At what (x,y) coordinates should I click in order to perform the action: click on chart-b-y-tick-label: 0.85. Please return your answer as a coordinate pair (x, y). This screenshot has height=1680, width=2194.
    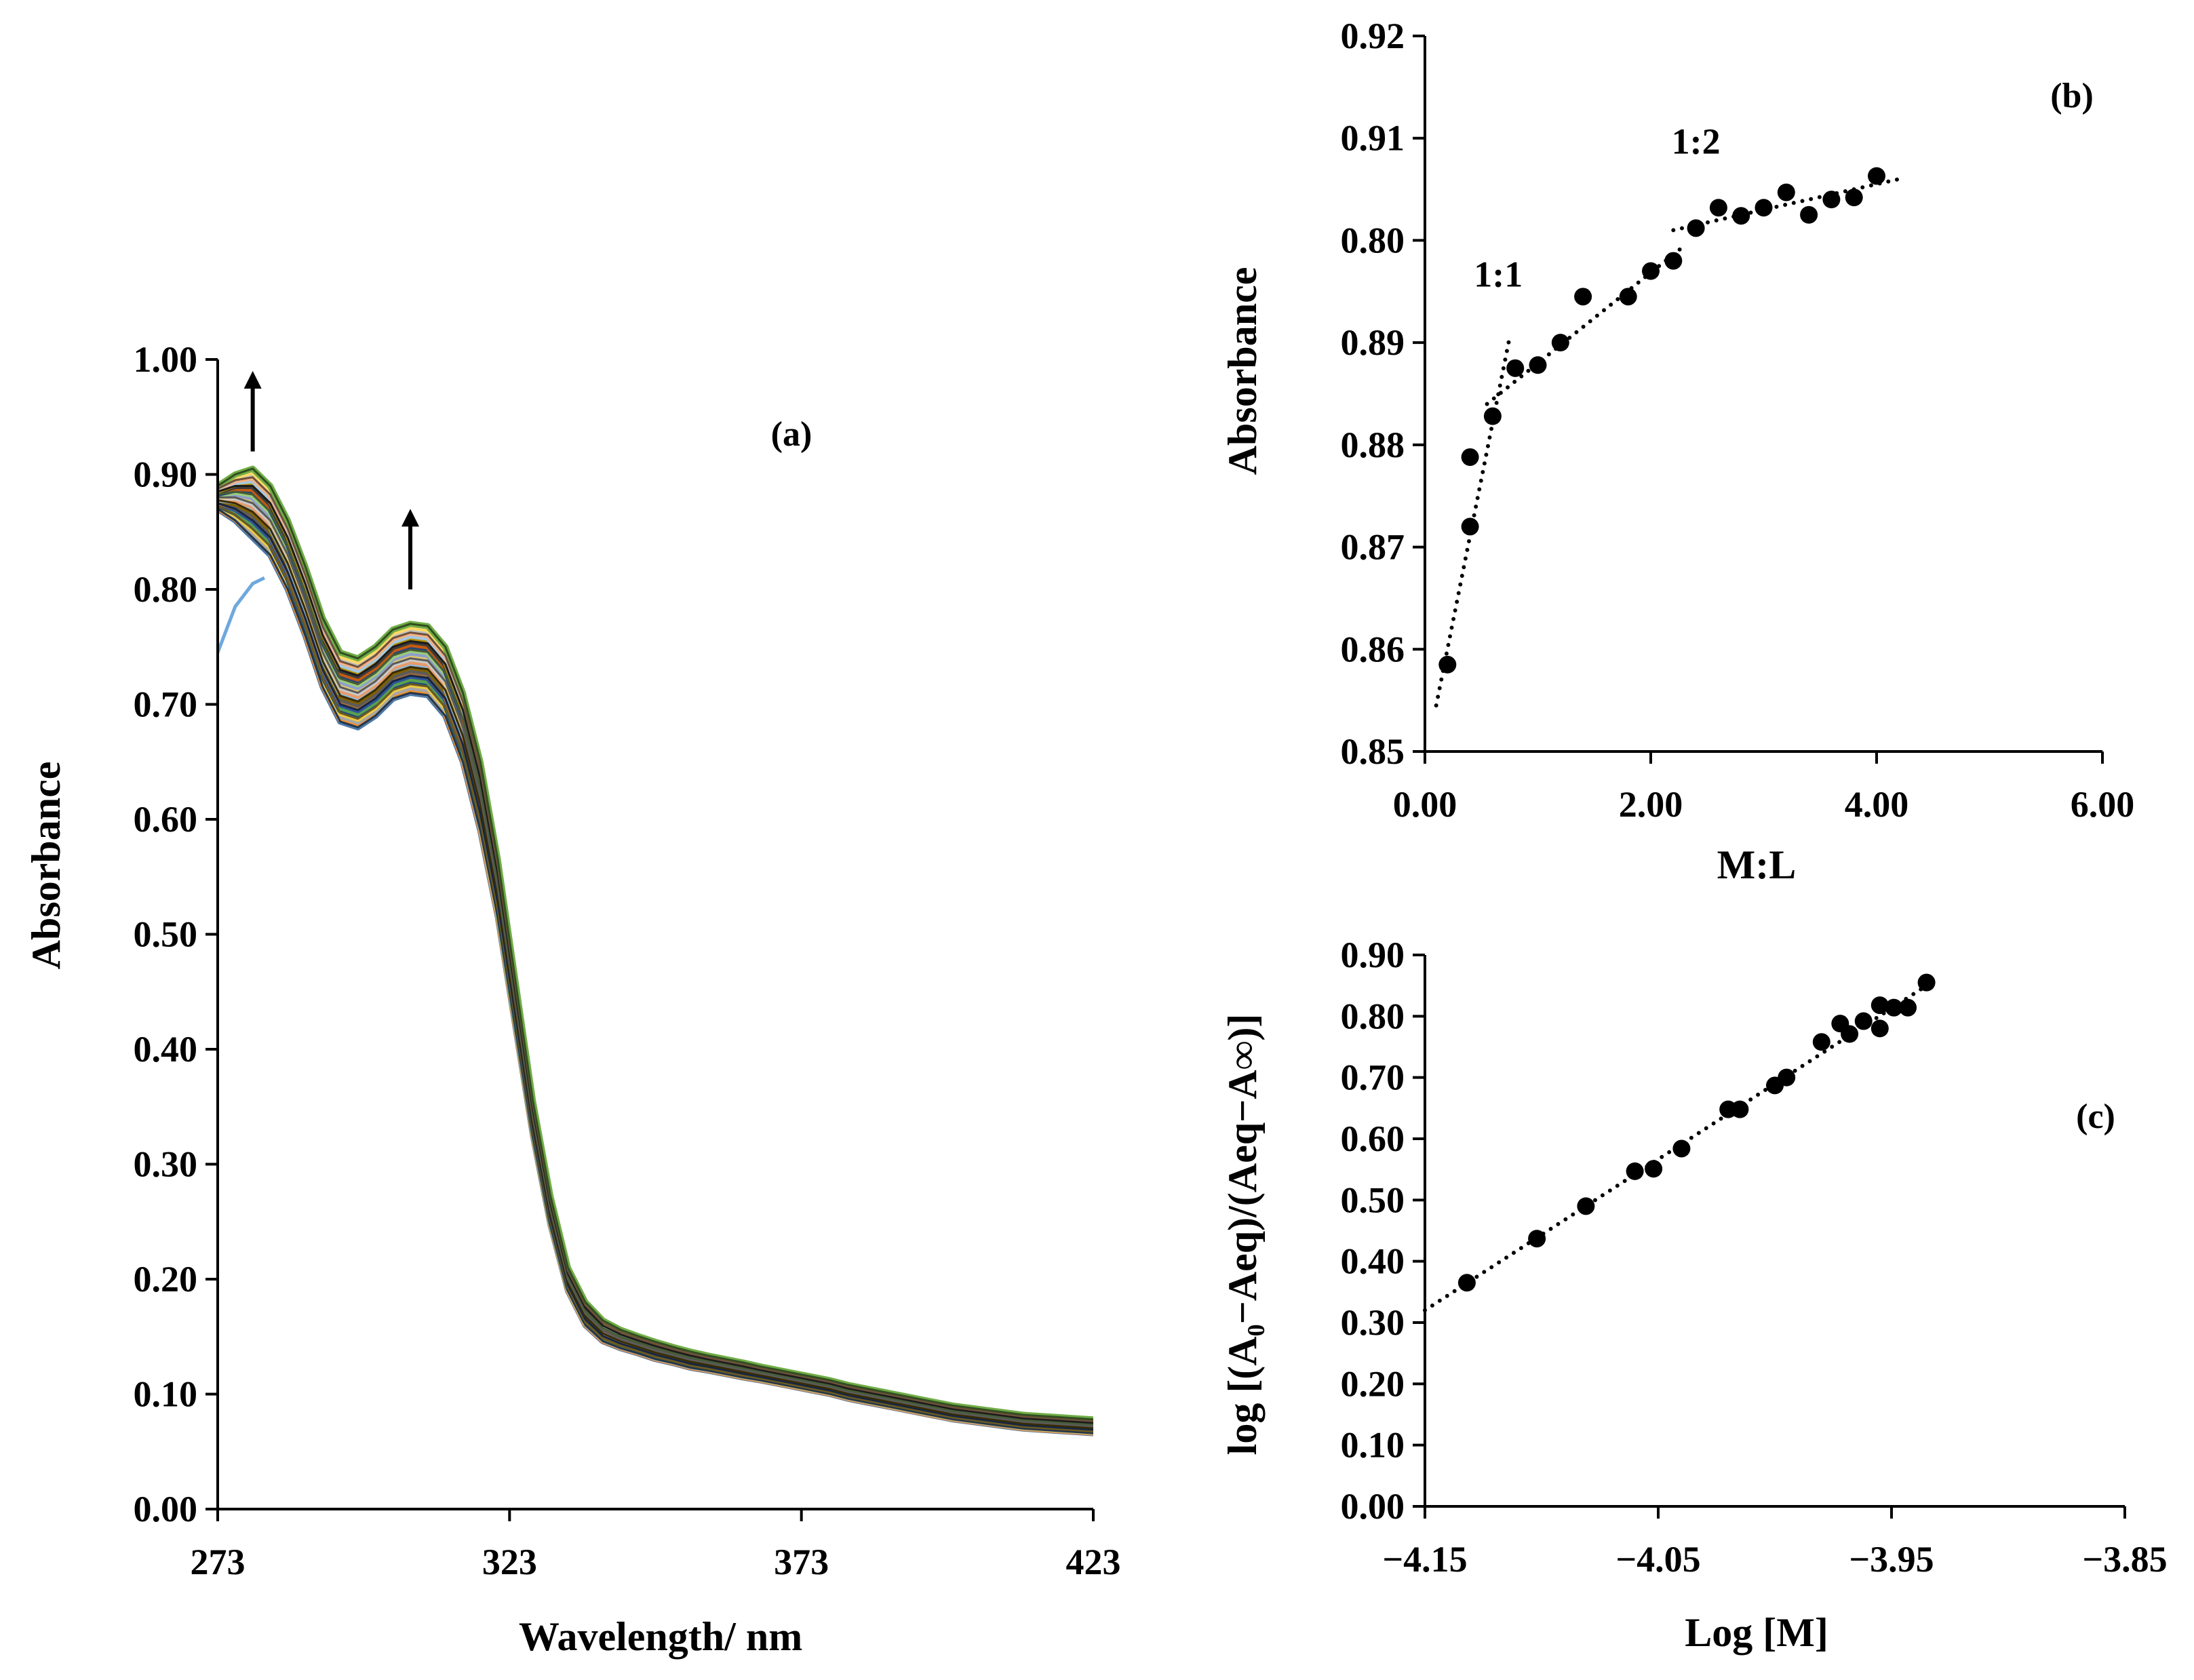
    Looking at the image, I should click on (1373, 751).